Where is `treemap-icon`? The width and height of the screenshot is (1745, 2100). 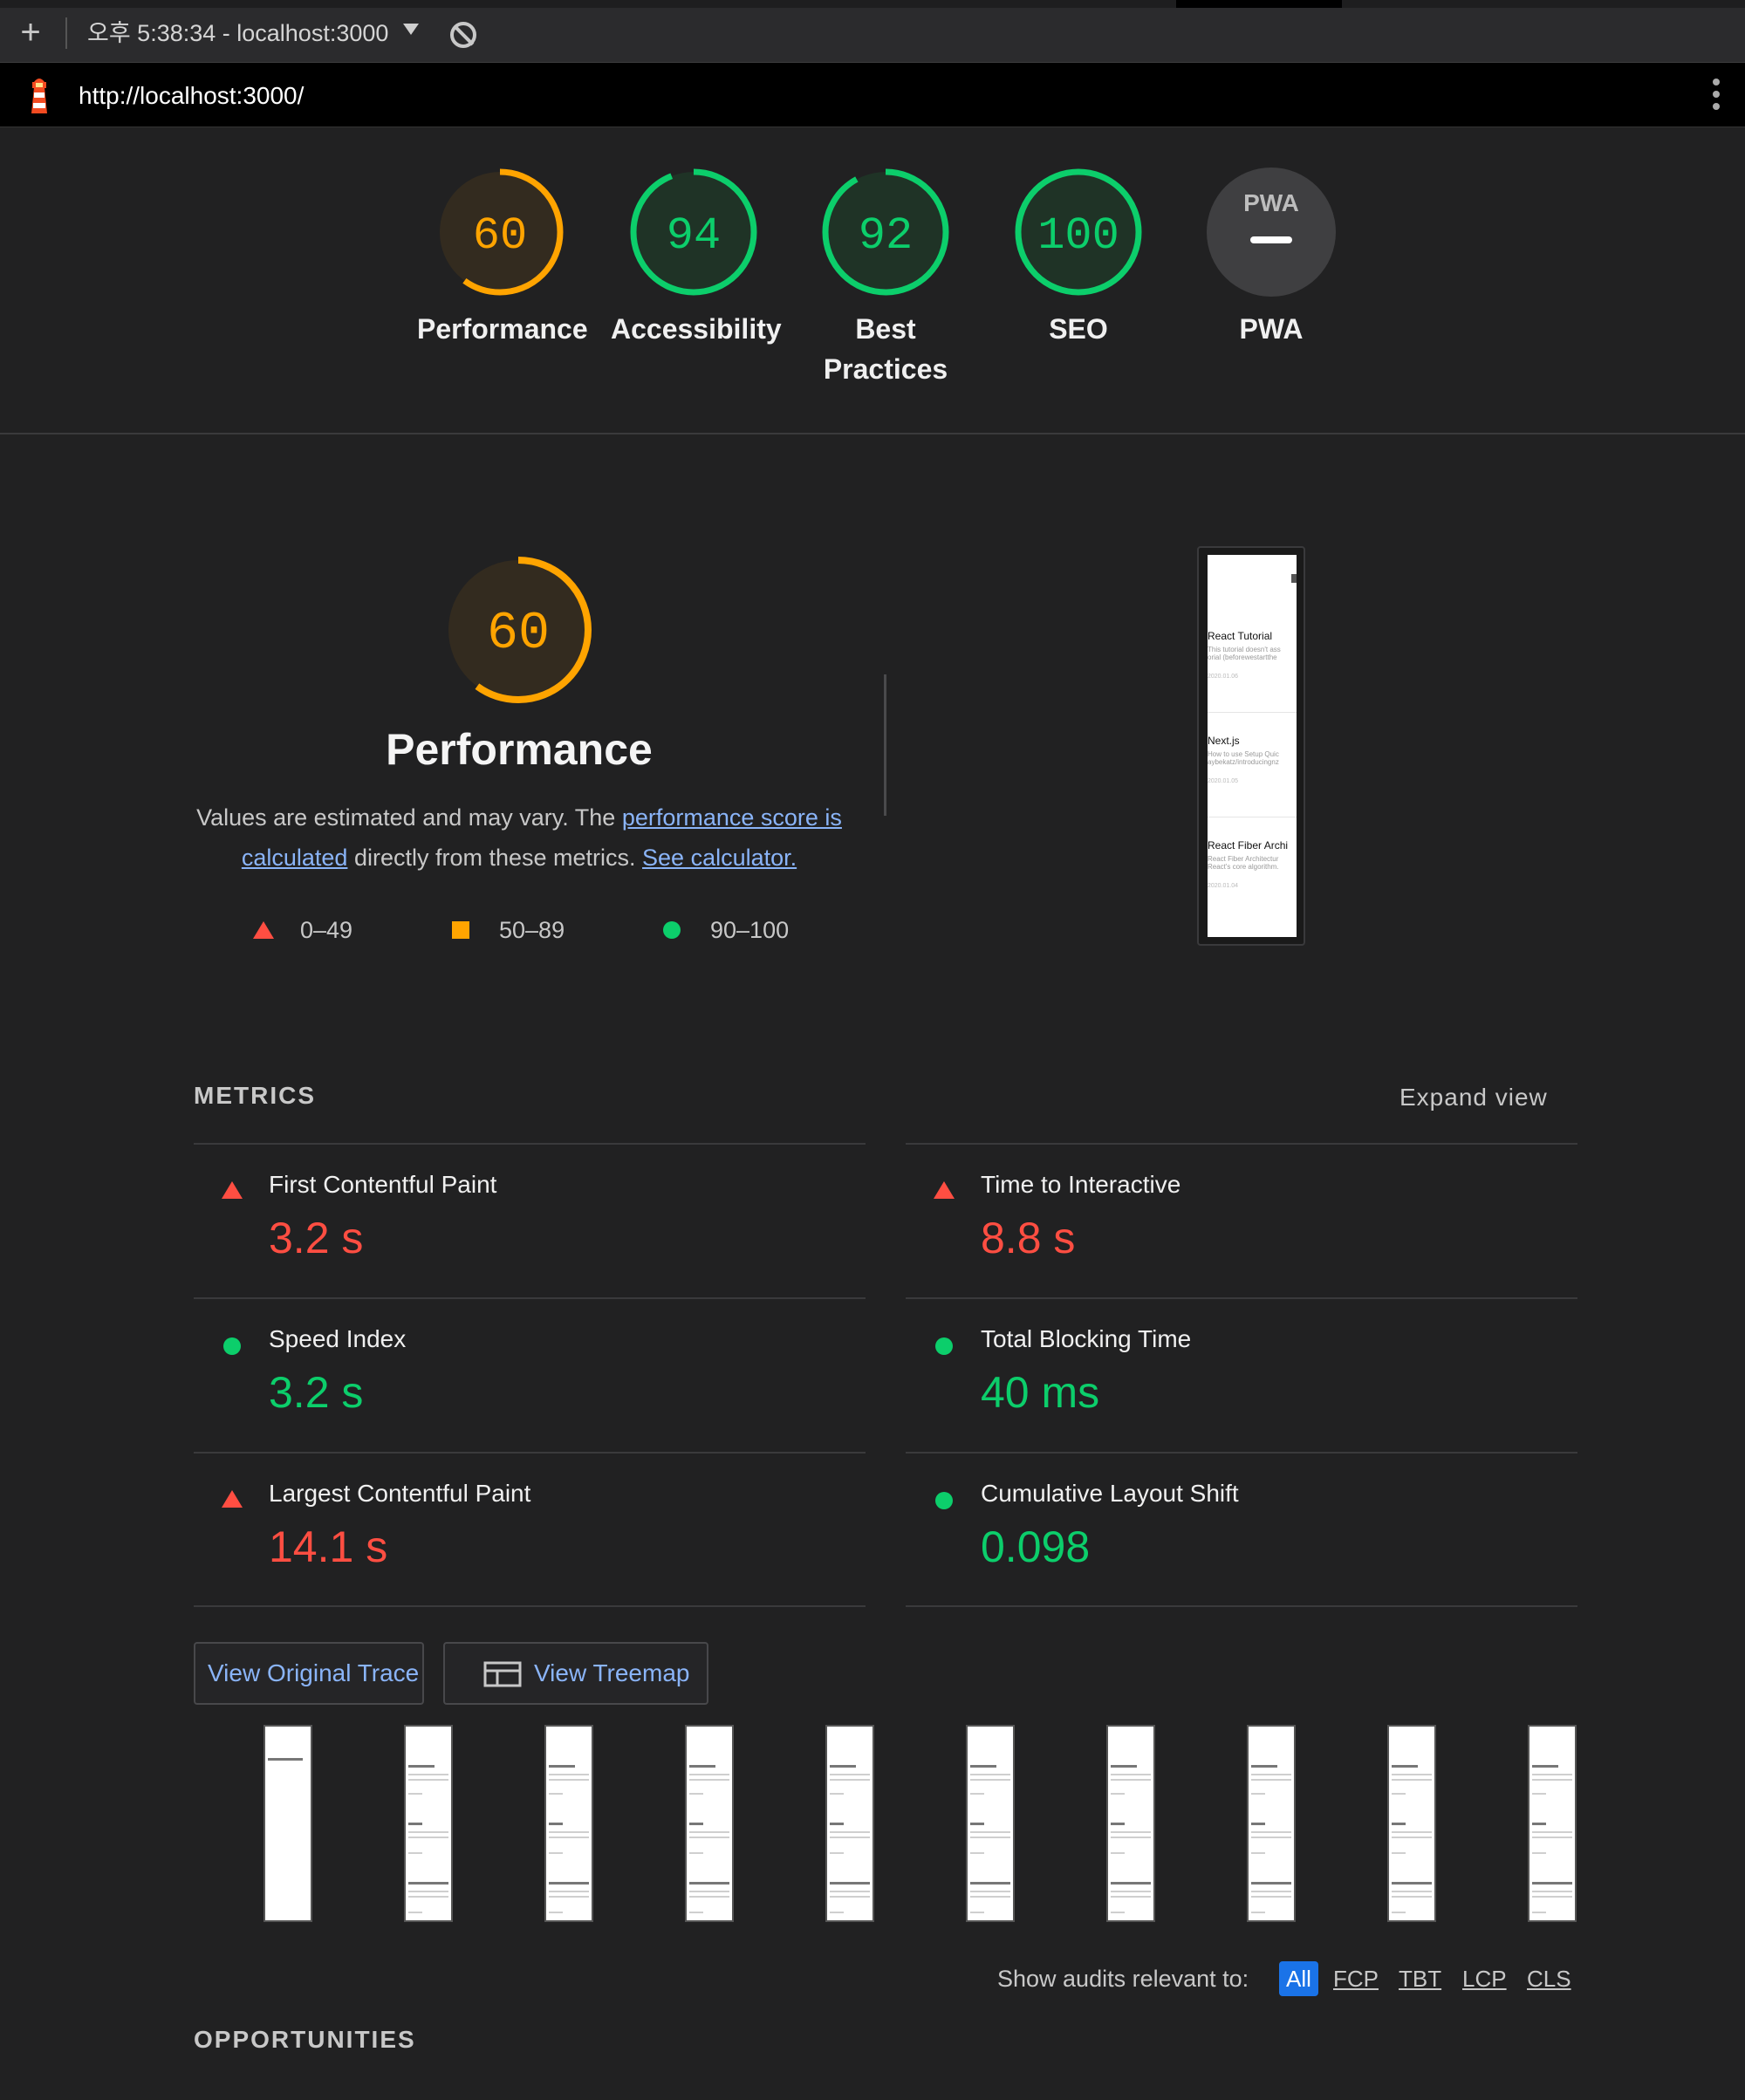
treemap-icon is located at coordinates (502, 1674).